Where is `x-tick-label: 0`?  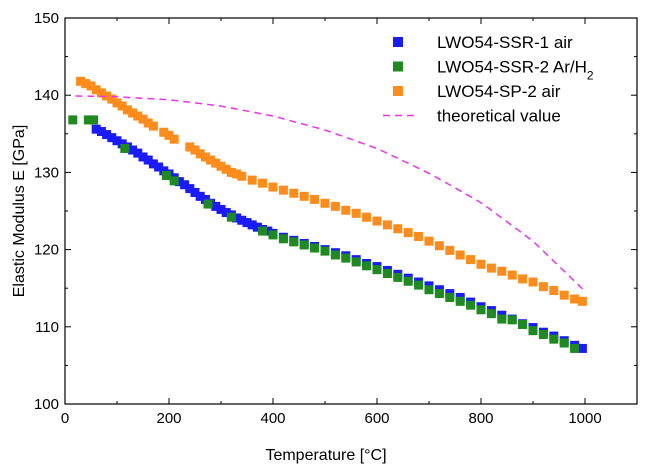 x-tick-label: 0 is located at coordinates (65, 418).